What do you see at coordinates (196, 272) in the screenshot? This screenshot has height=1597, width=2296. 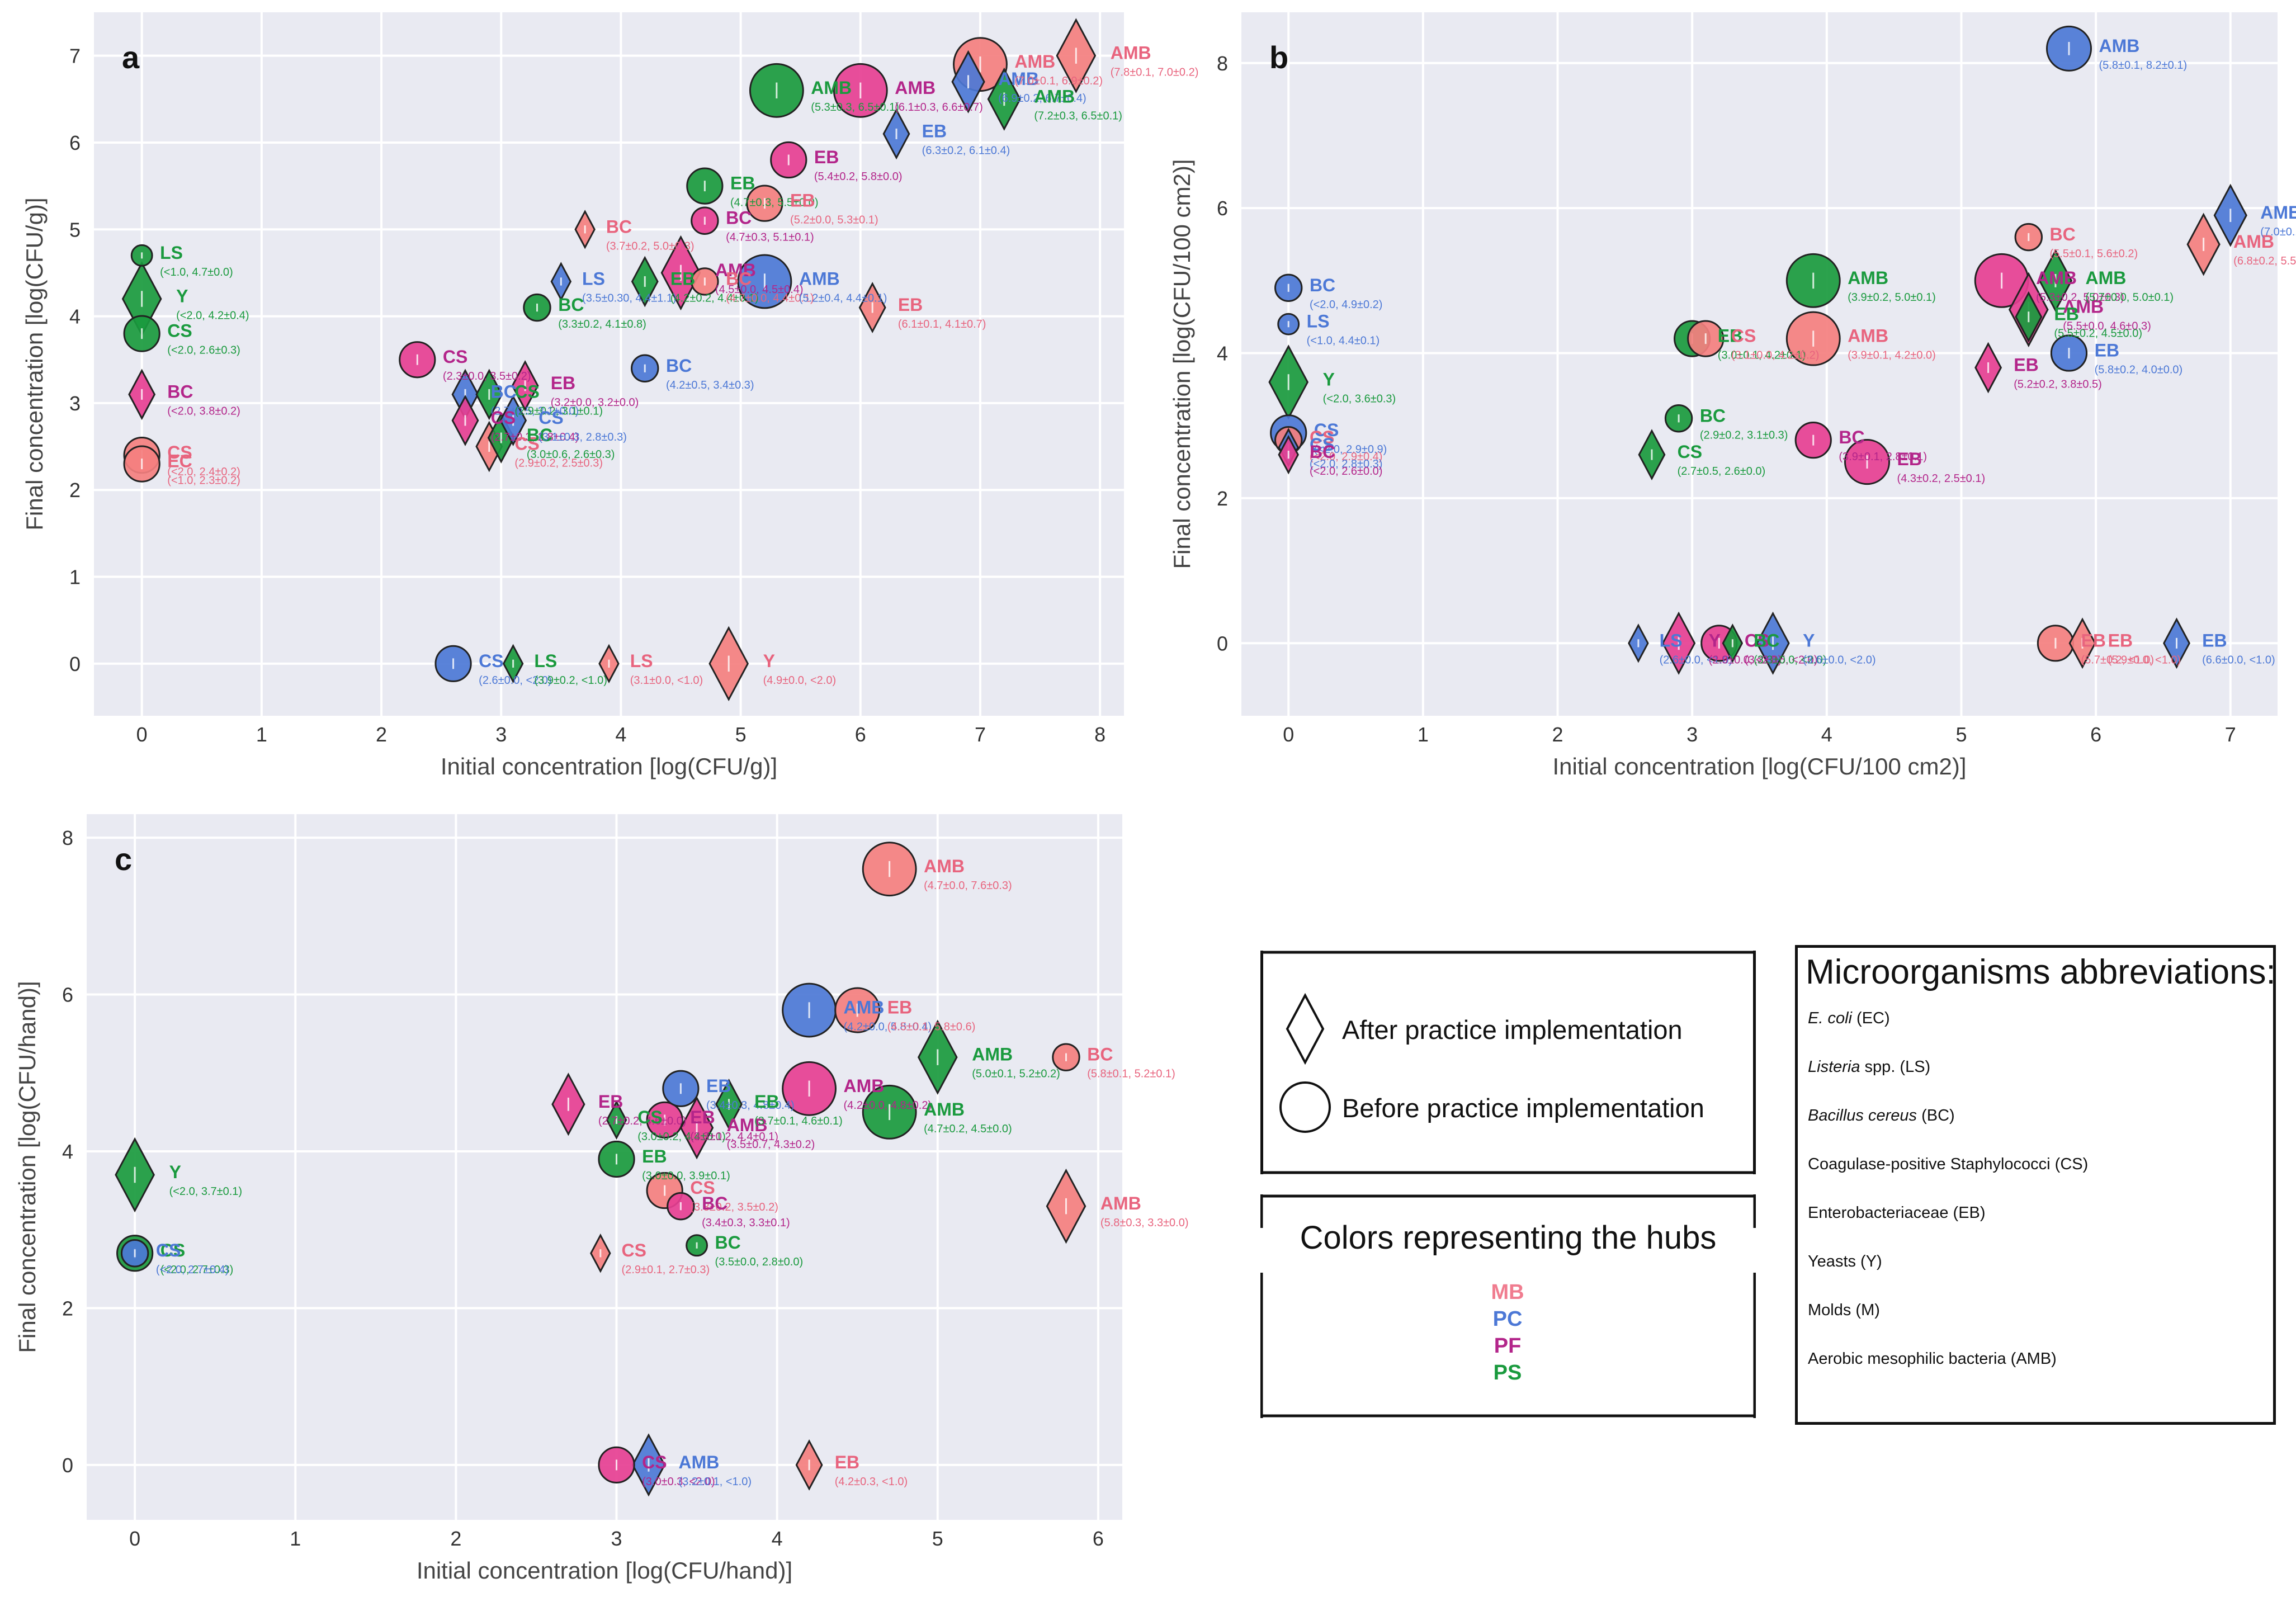 I see `point-stat-label: (<1.0, 4.7±0.0)` at bounding box center [196, 272].